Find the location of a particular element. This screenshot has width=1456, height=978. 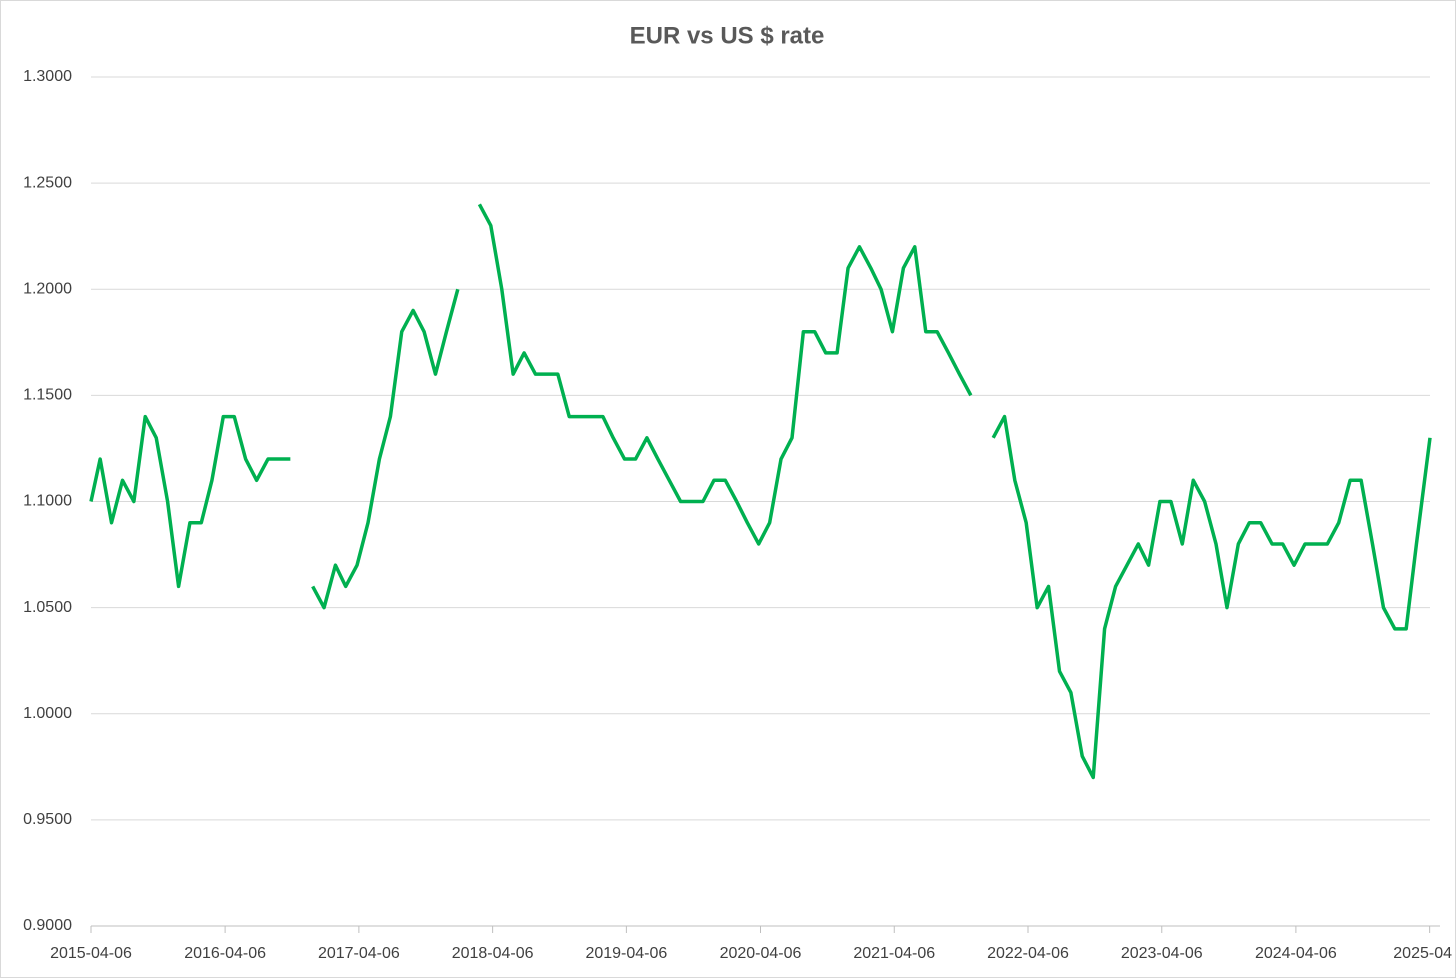

x-tick-label: 2024-04-06 is located at coordinates (1296, 953).